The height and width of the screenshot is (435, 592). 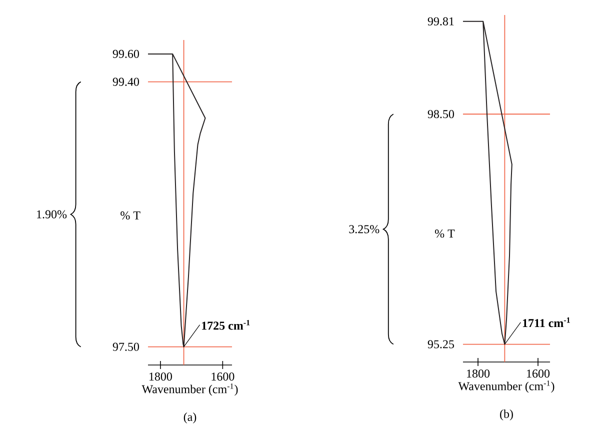 What do you see at coordinates (126, 346) in the screenshot?
I see `y-tick-label: 97.50` at bounding box center [126, 346].